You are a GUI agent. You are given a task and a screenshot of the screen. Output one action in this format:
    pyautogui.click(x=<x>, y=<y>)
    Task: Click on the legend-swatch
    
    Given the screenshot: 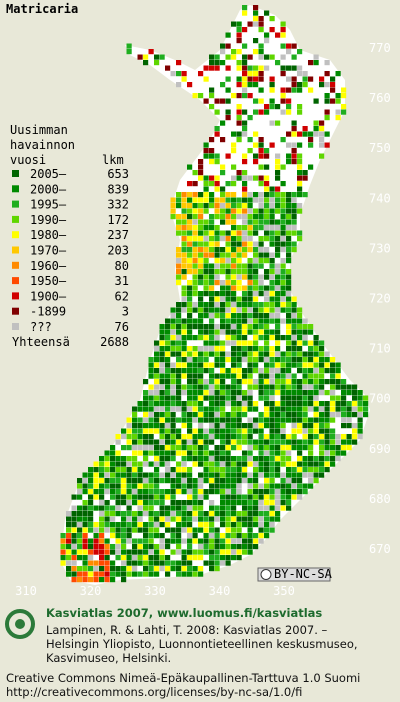 What is the action you would take?
    pyautogui.click(x=15, y=296)
    